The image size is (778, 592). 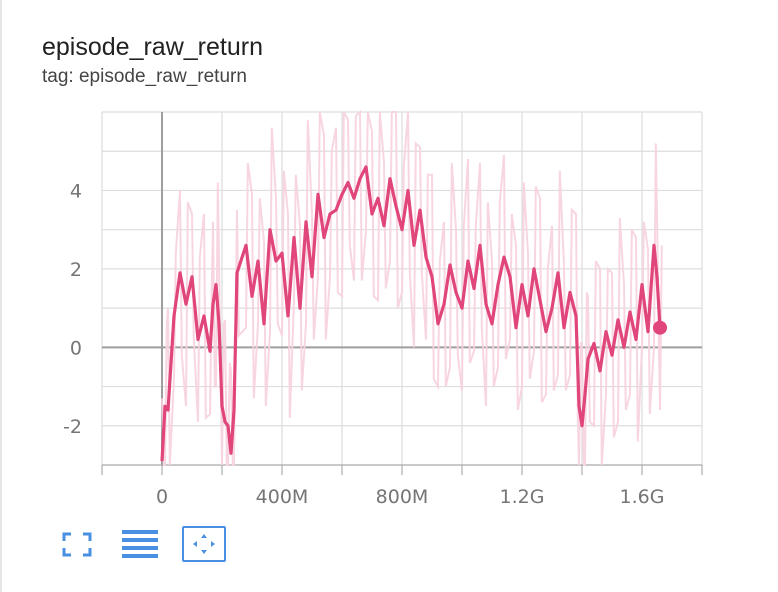 I want to click on chart-title: episode_raw_return, so click(x=152, y=47).